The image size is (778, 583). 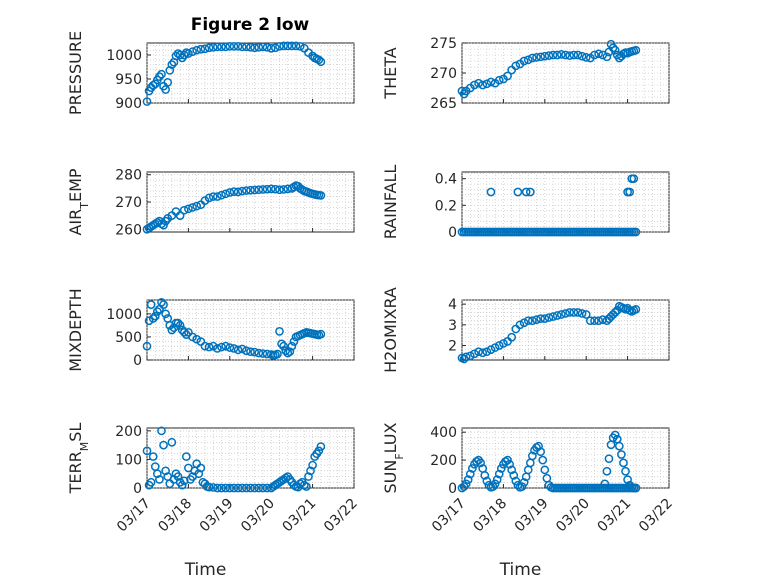 I want to click on y-tick-label: 280, so click(x=128, y=176).